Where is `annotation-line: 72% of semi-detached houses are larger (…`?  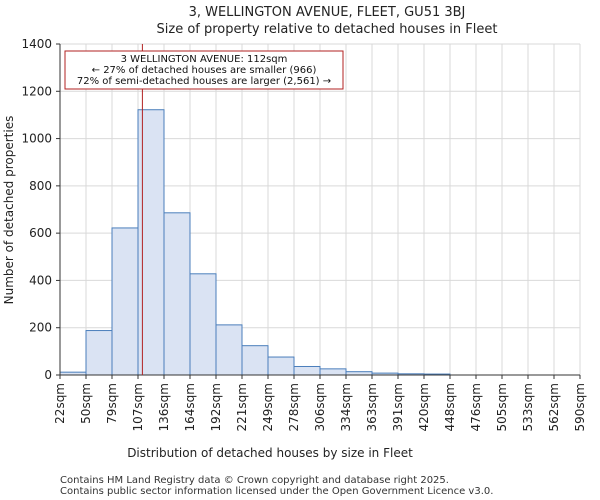
annotation-line: 72% of semi-detached houses are larger (… is located at coordinates (204, 81).